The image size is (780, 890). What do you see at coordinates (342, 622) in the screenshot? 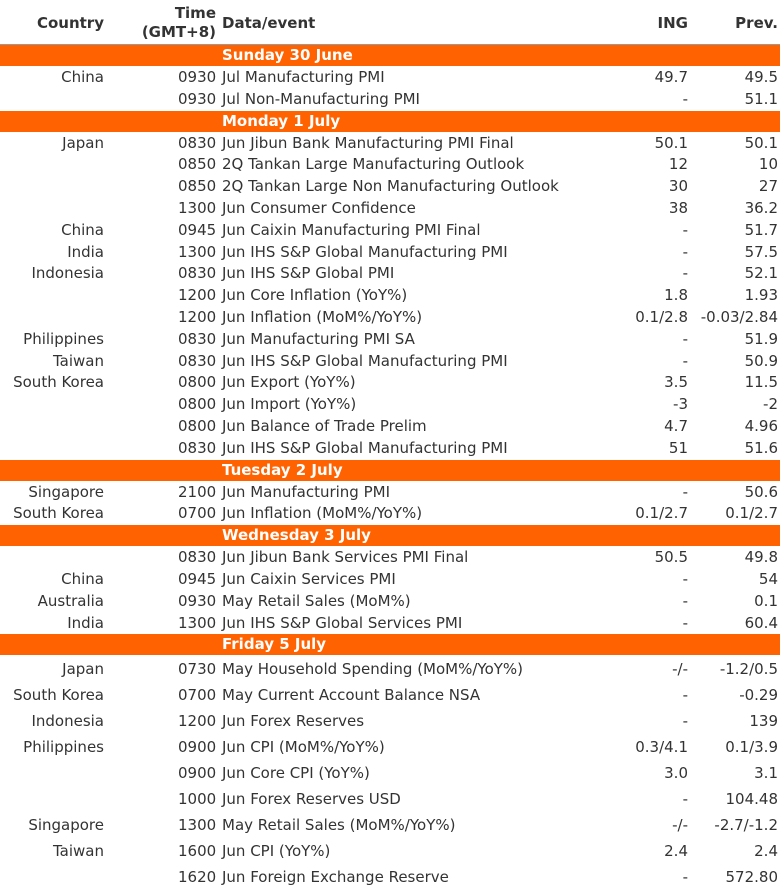
I see `event-cell: Jun IHS S&P Global Services PMI` at bounding box center [342, 622].